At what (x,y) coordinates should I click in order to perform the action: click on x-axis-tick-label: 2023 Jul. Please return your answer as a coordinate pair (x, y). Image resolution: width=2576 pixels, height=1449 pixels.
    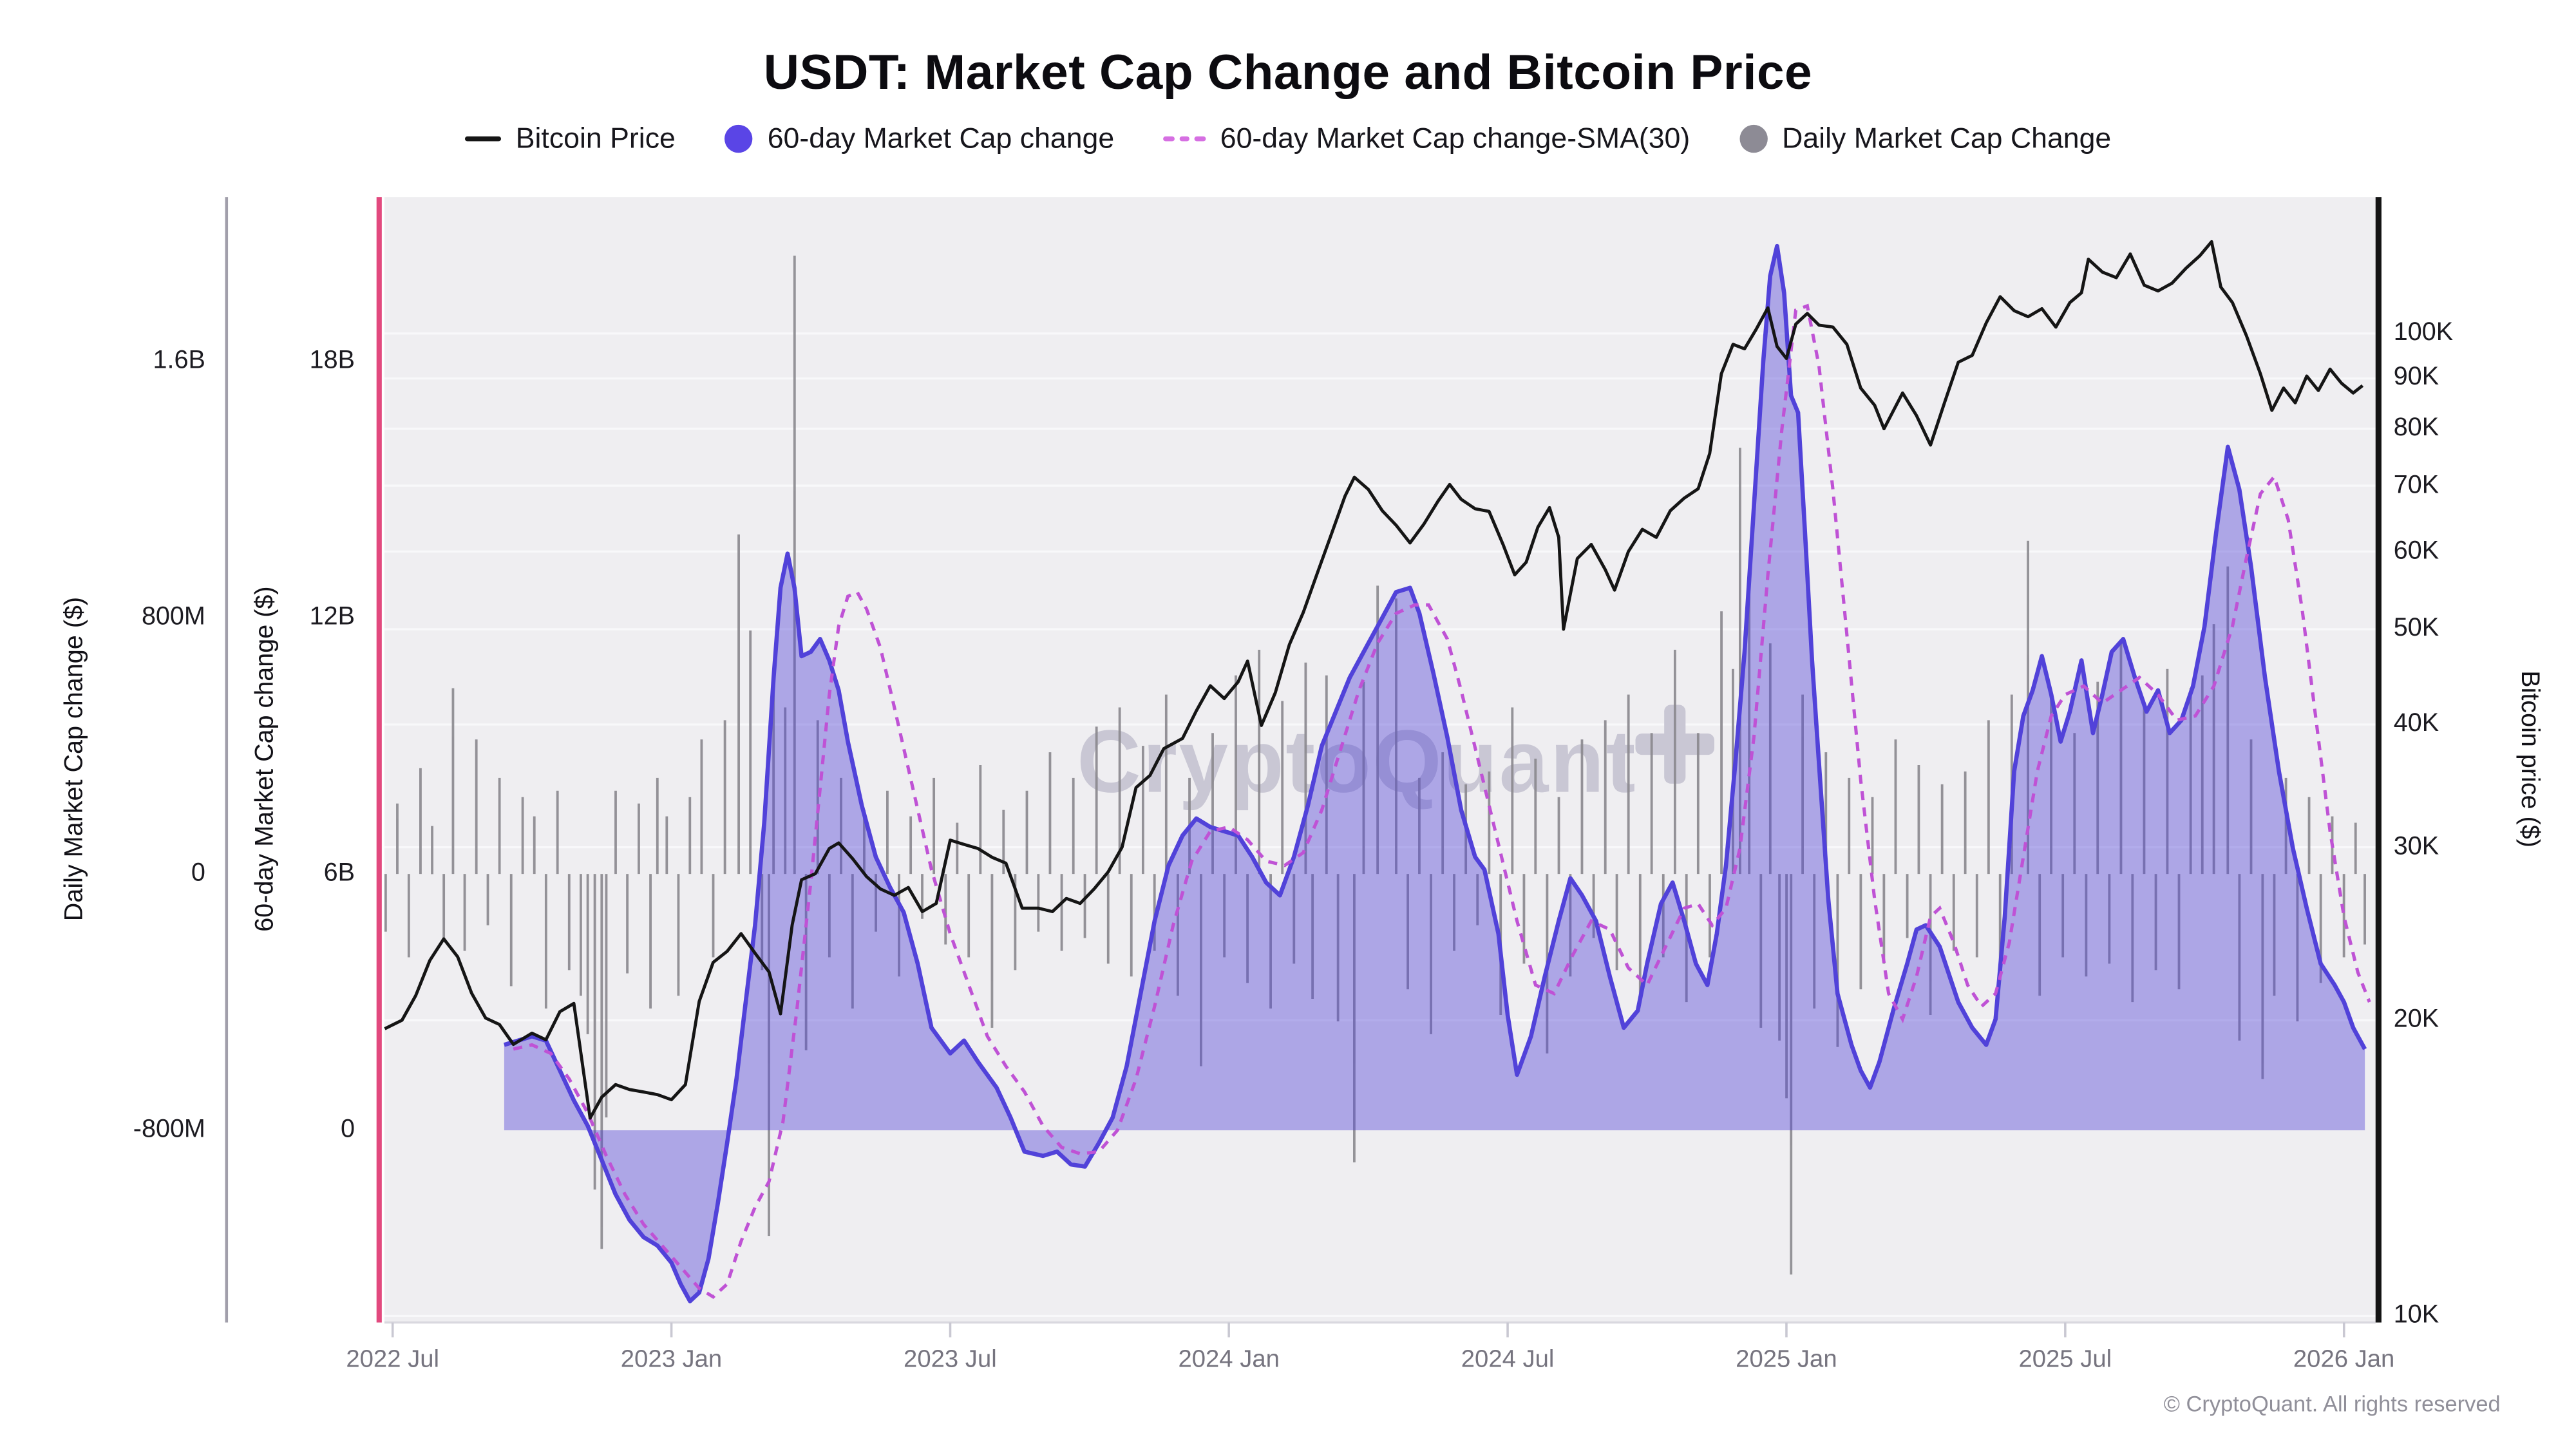
    Looking at the image, I should click on (950, 1359).